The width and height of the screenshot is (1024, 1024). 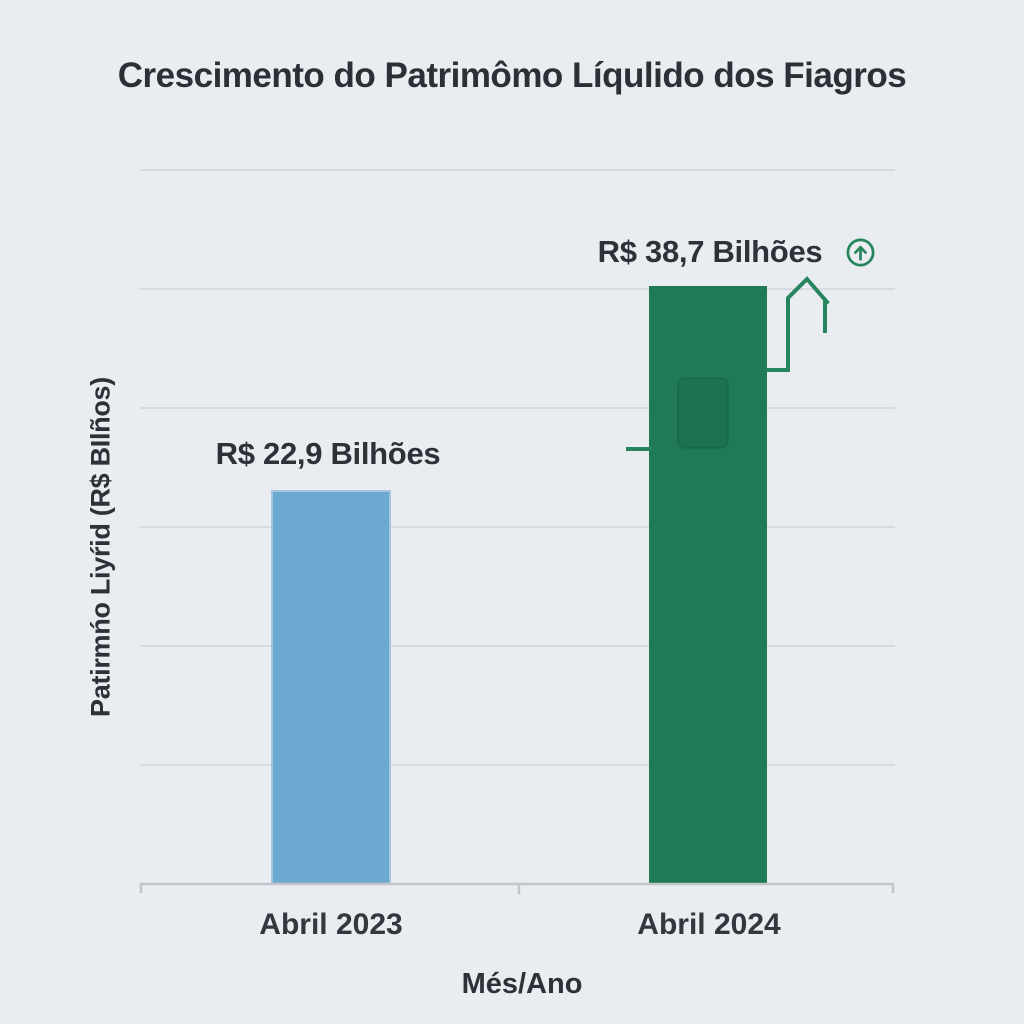 What do you see at coordinates (709, 924) in the screenshot?
I see `x-tick-abril-2024: Abril 2024` at bounding box center [709, 924].